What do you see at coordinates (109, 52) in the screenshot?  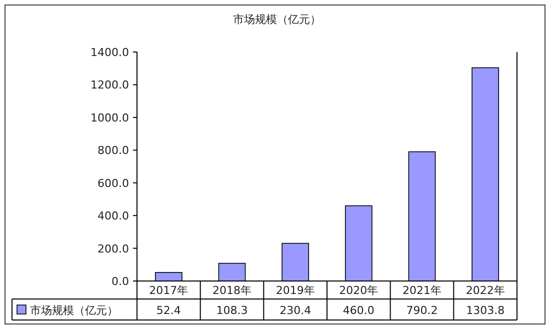 I see `y-tick-label: 1400.0` at bounding box center [109, 52].